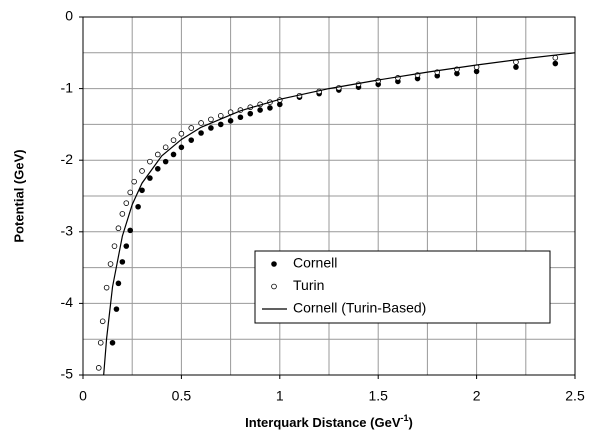  I want to click on legend-label: Cornell, so click(315, 263).